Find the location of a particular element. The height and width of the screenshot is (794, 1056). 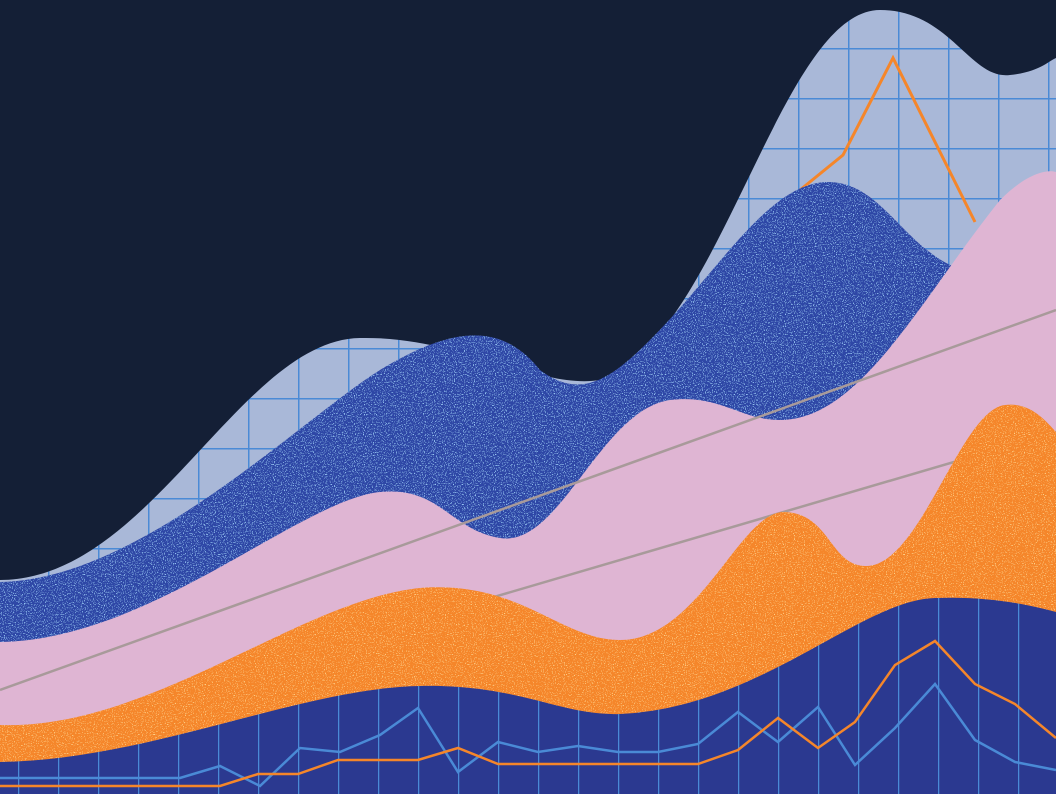

blue-line is located at coordinates (528, 735).